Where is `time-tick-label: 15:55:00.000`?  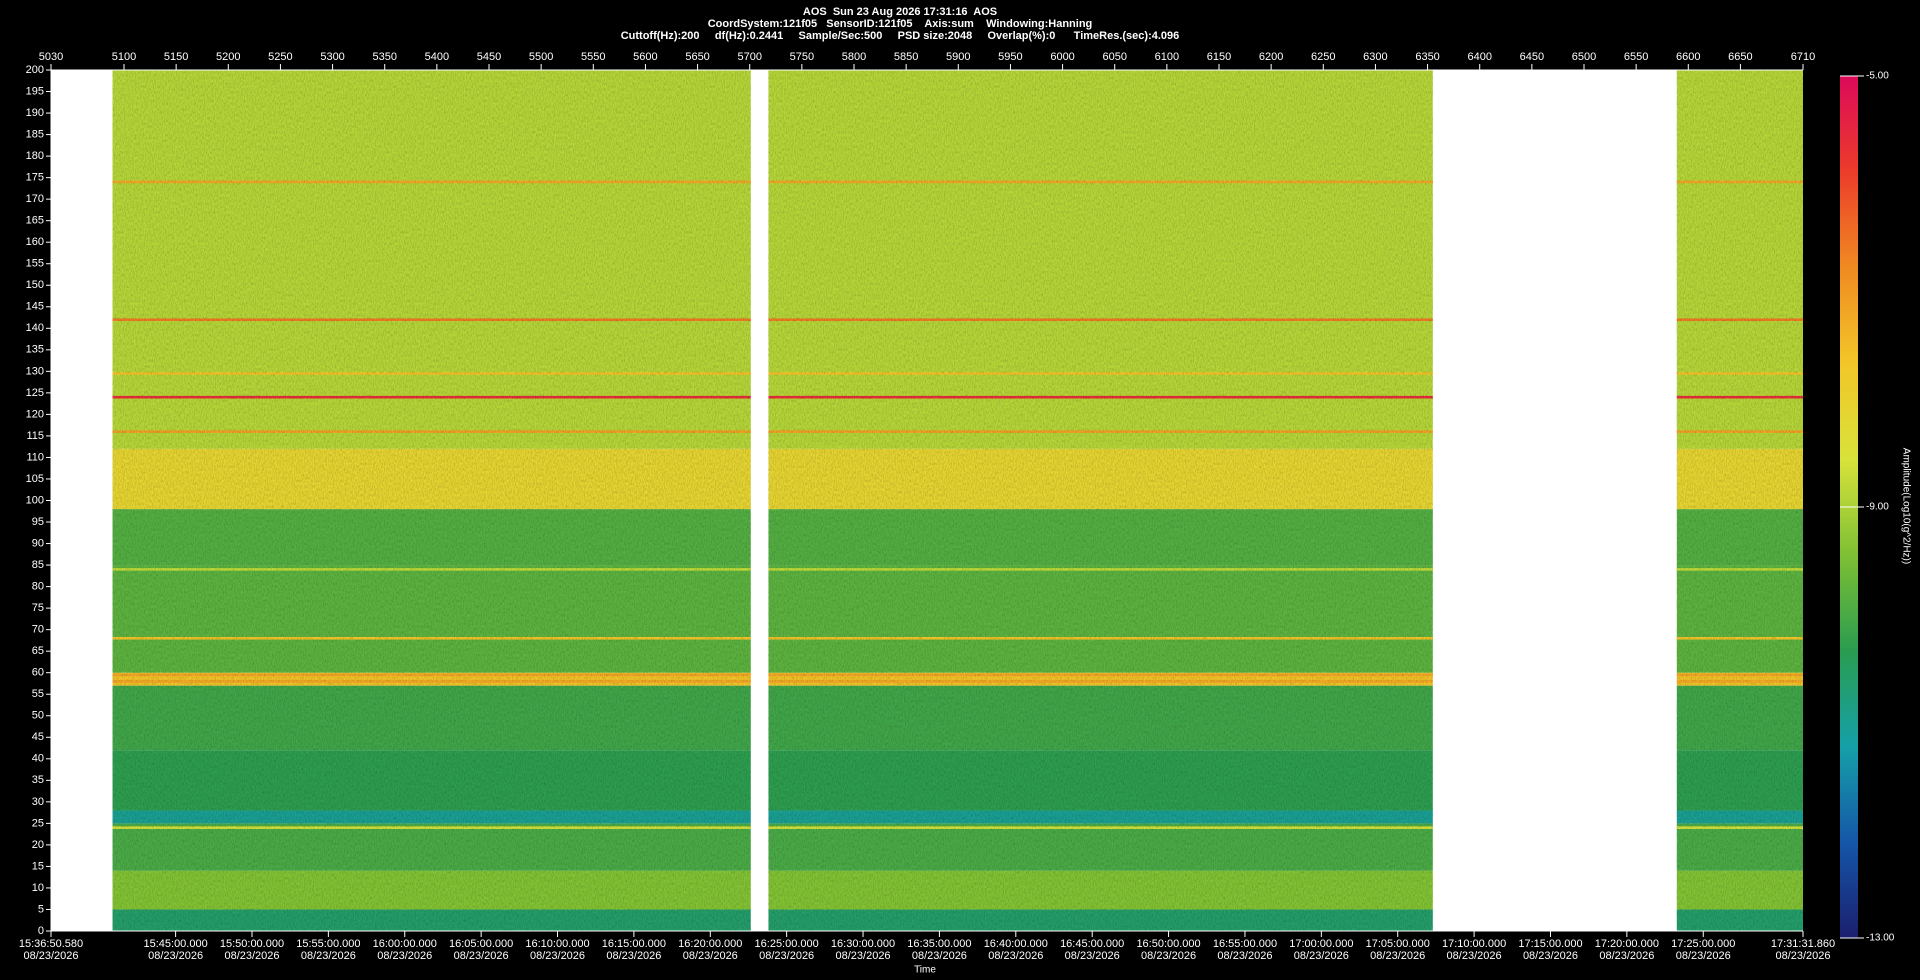
time-tick-label: 15:55:00.000 is located at coordinates (328, 944).